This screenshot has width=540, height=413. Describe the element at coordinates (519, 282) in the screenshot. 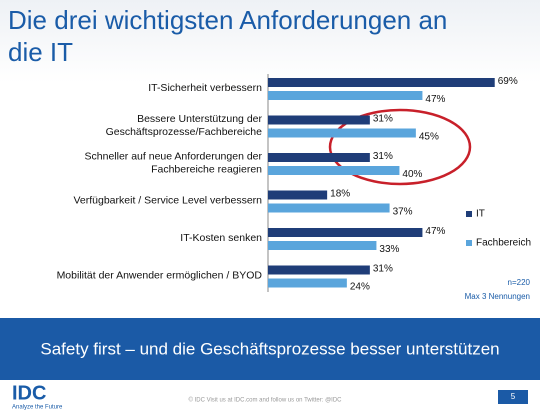

I see `note: n=220` at that location.